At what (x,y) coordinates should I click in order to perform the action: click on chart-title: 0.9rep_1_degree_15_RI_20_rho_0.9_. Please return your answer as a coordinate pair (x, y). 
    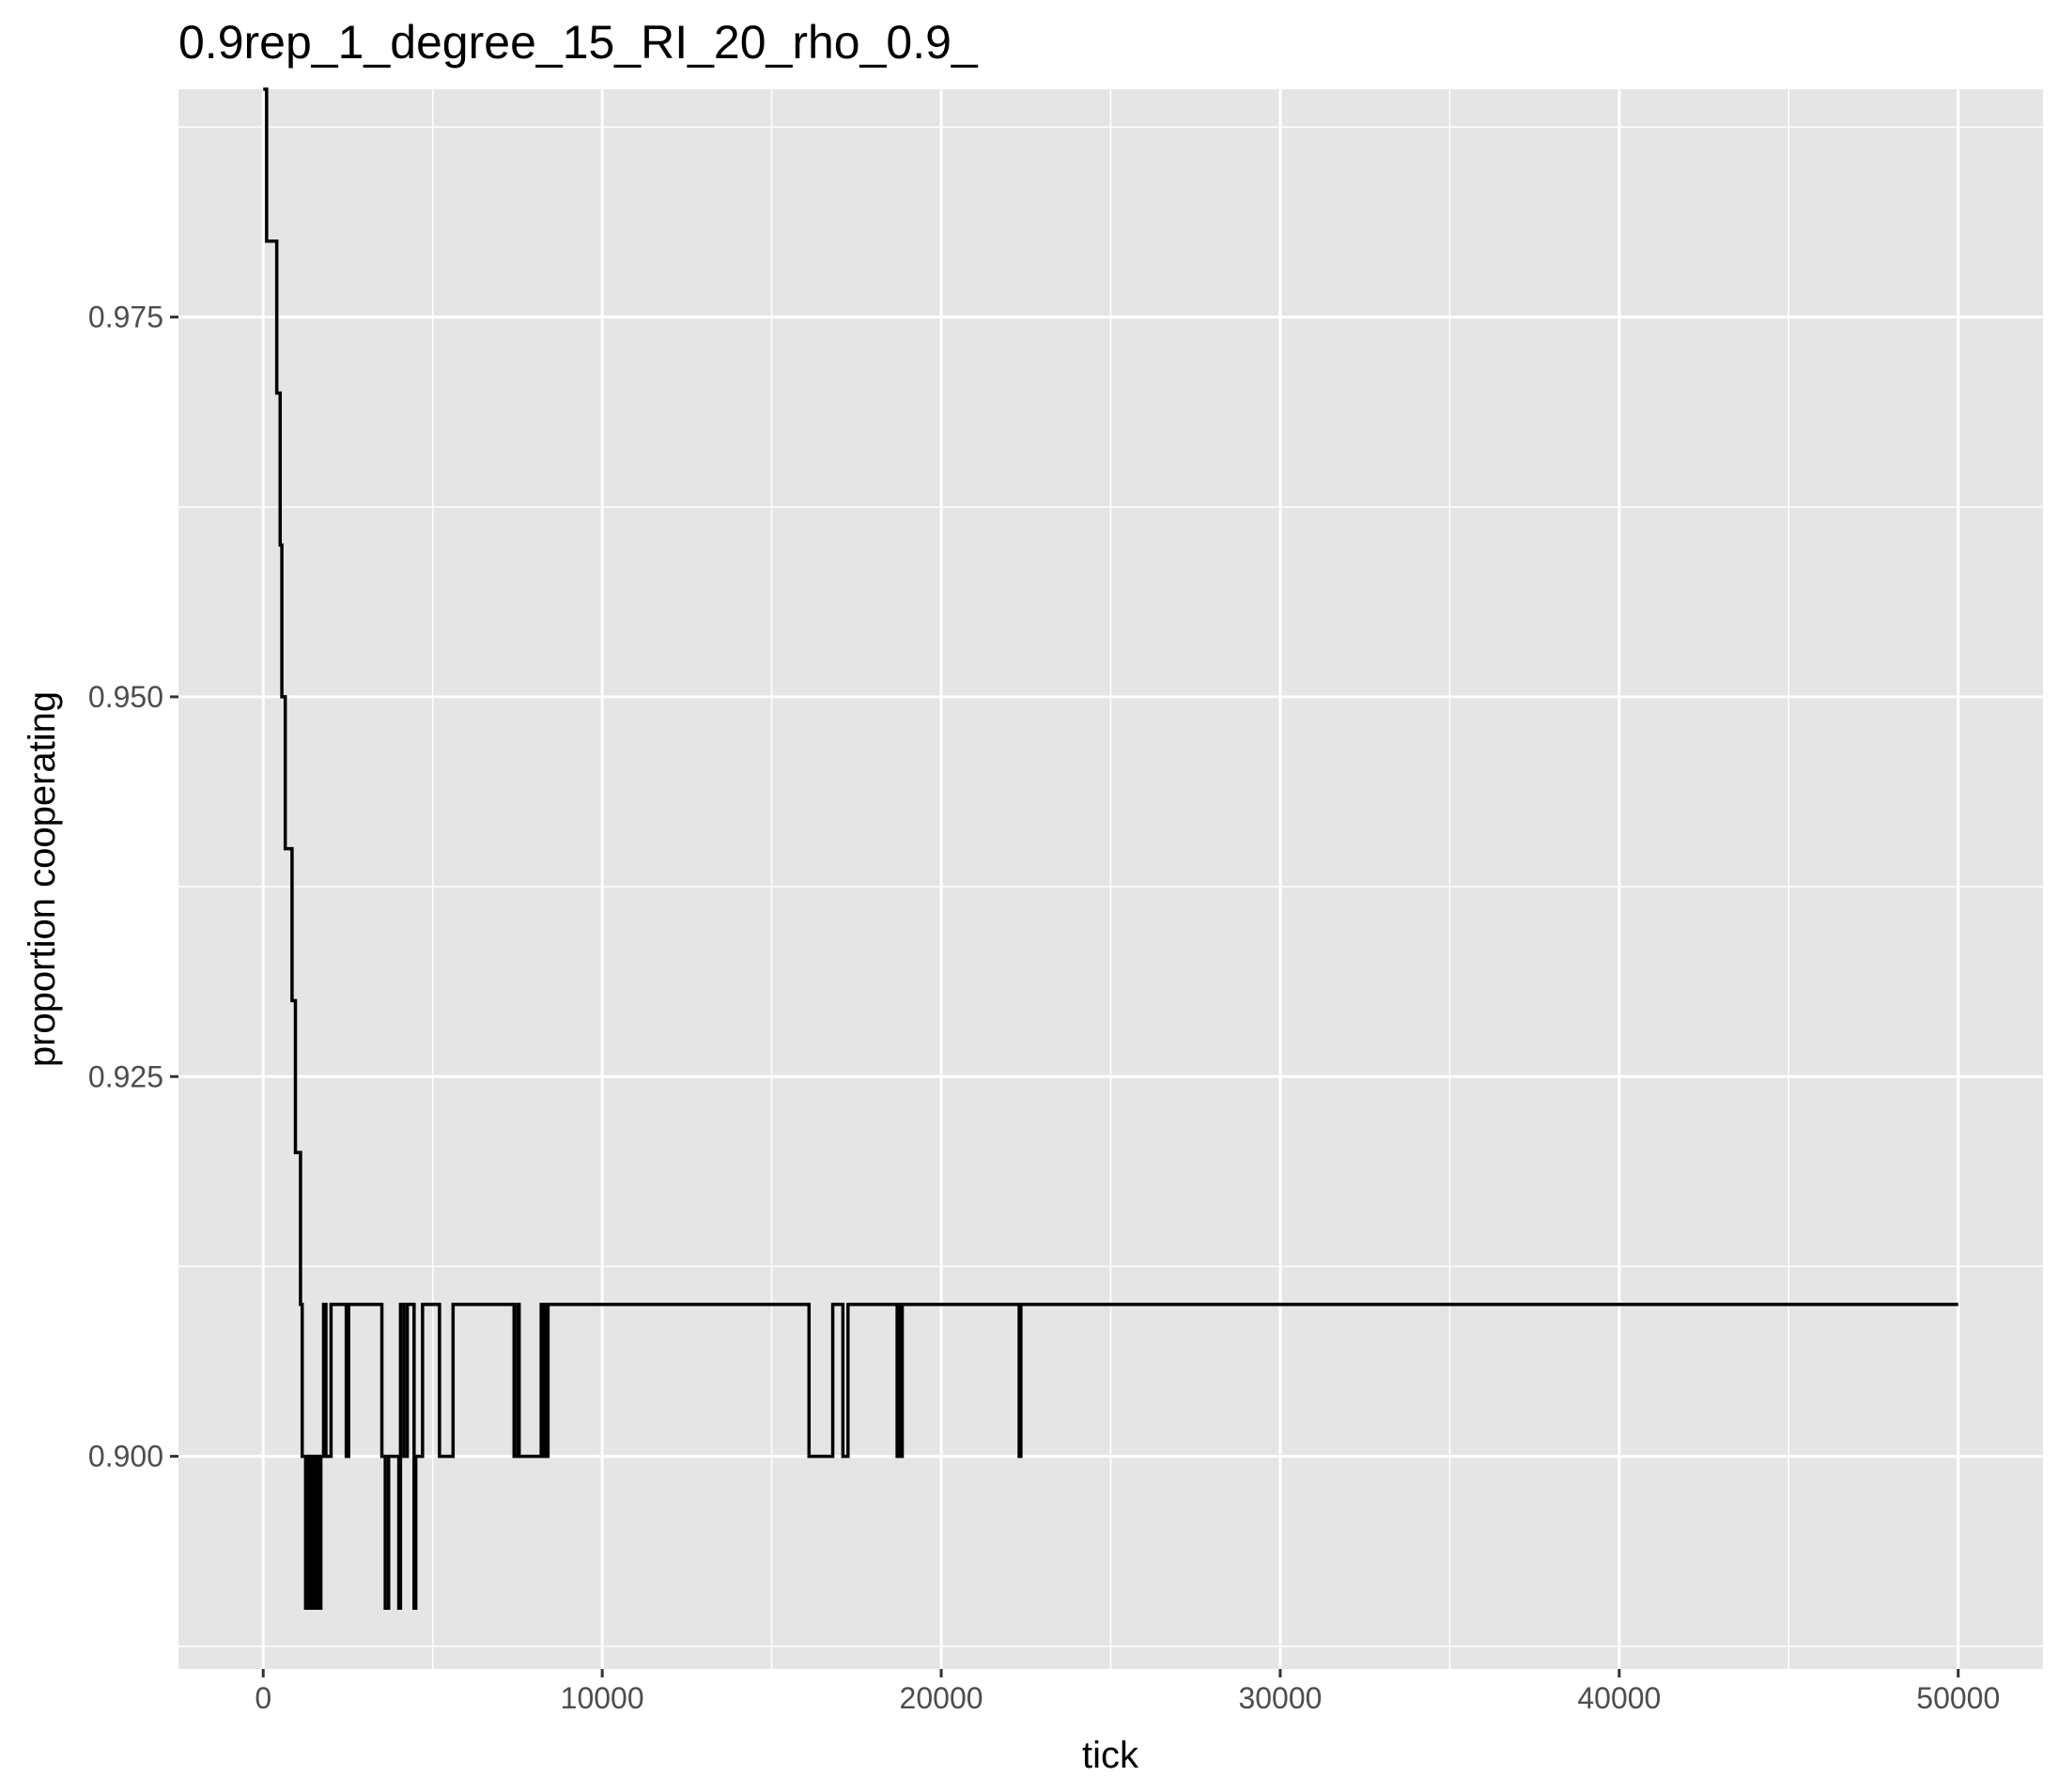
    Looking at the image, I should click on (578, 42).